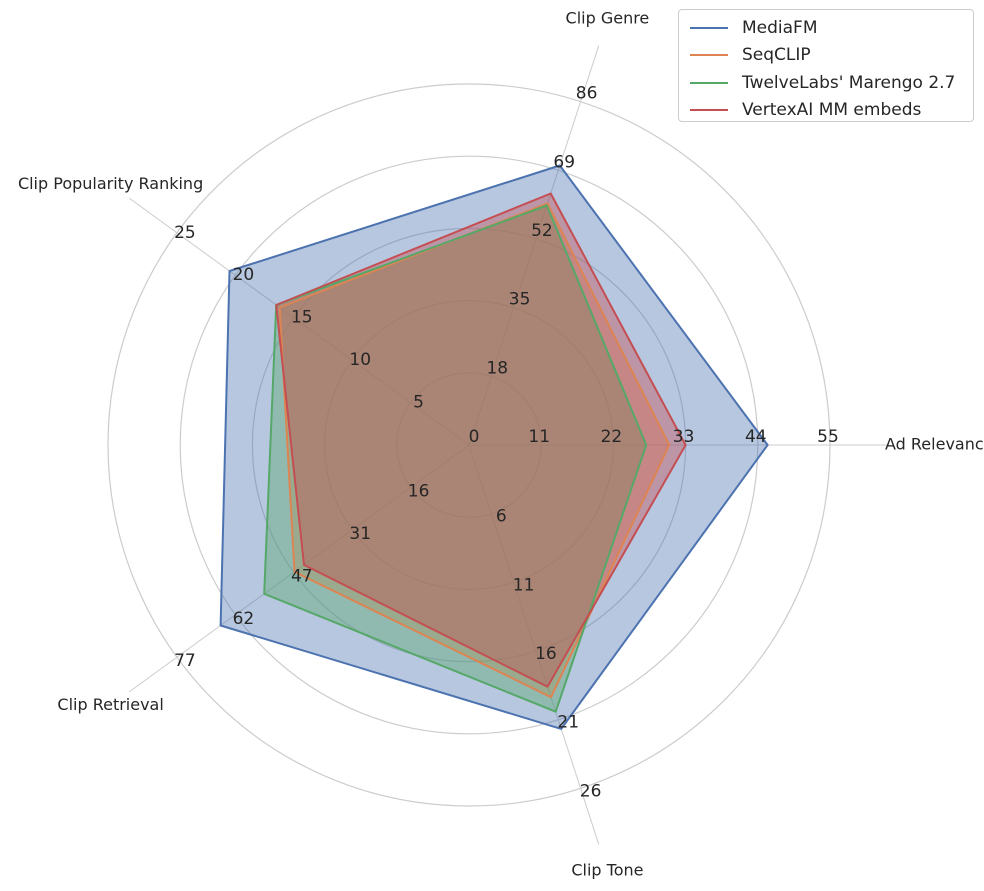  I want to click on axis-label: Ad Relevancy, so click(934, 444).